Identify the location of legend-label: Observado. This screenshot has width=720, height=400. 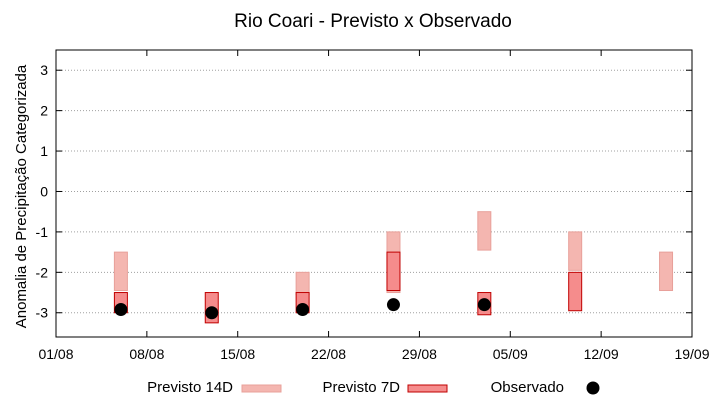
(527, 387).